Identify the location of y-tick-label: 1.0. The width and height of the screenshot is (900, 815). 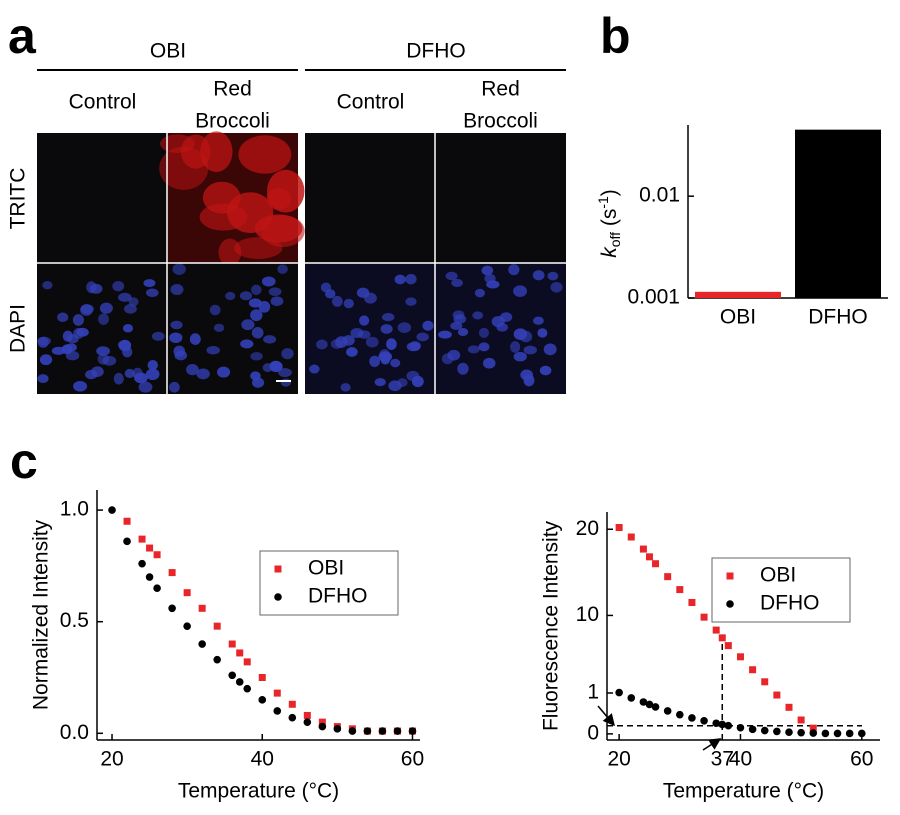
(74, 509).